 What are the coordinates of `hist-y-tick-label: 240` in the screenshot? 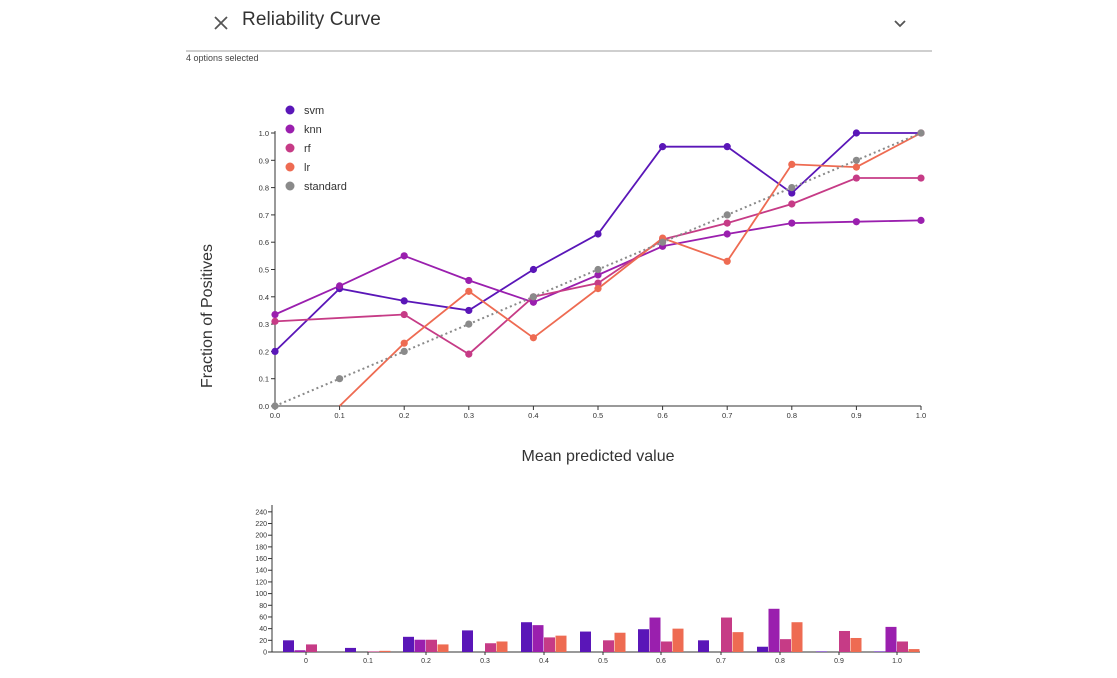 It's located at (261, 512).